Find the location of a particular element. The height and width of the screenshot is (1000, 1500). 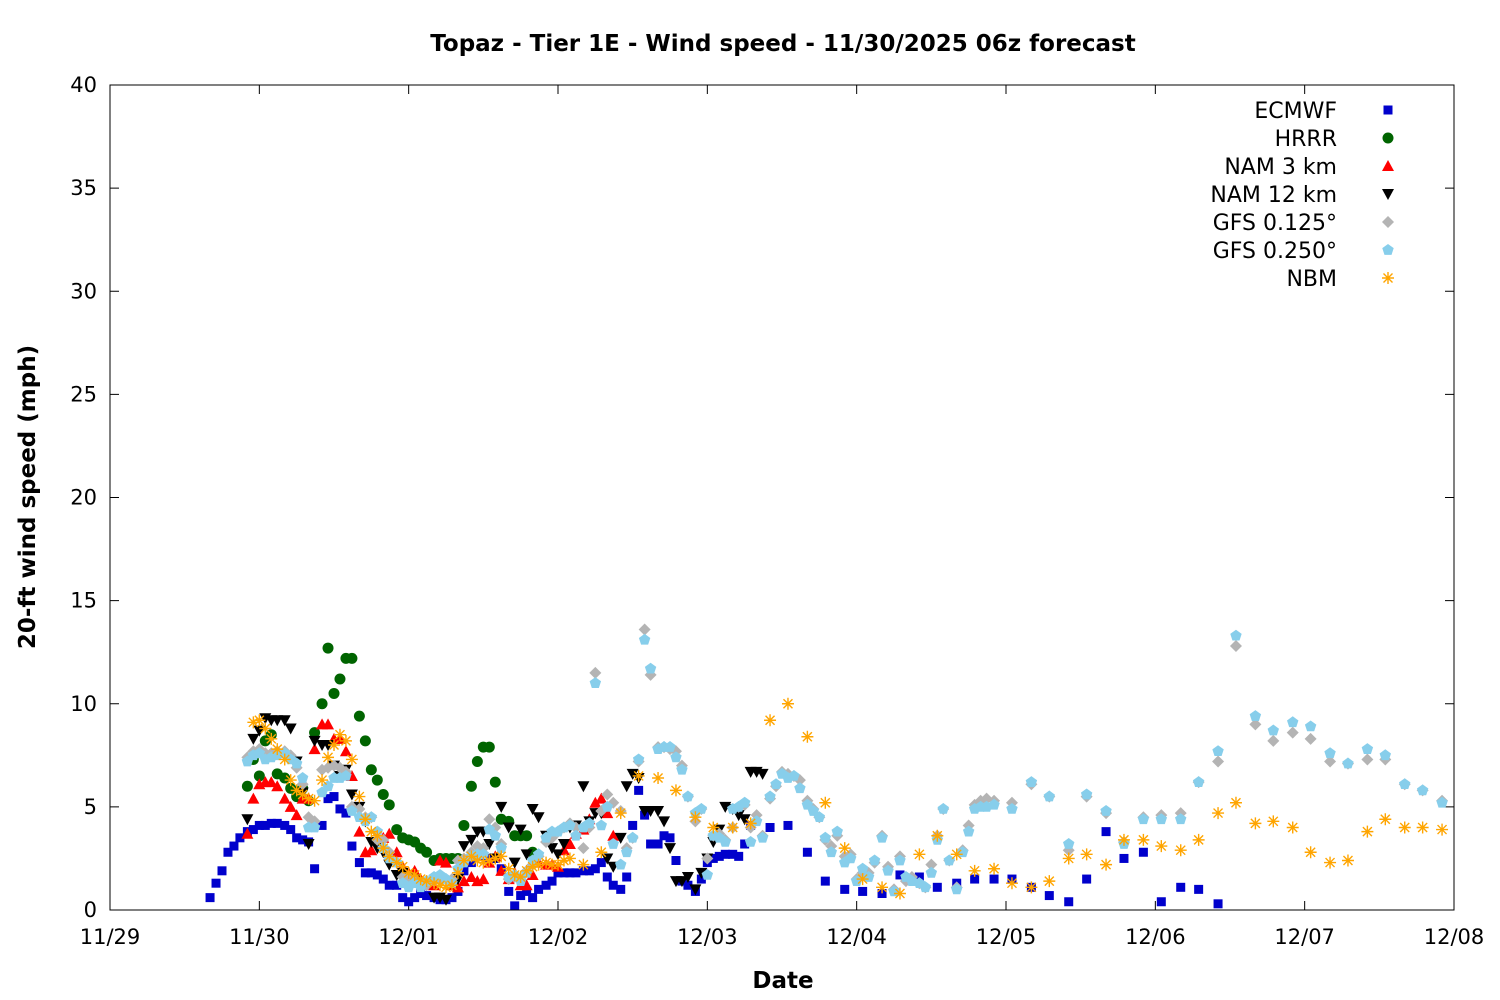

x-tick-label: 11/30 is located at coordinates (259, 937).